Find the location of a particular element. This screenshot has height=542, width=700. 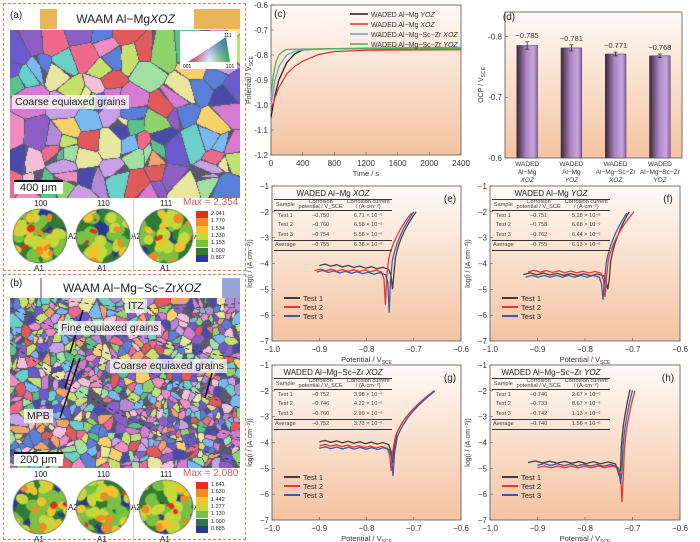

legend-entry: Test 1 is located at coordinates (531, 477).